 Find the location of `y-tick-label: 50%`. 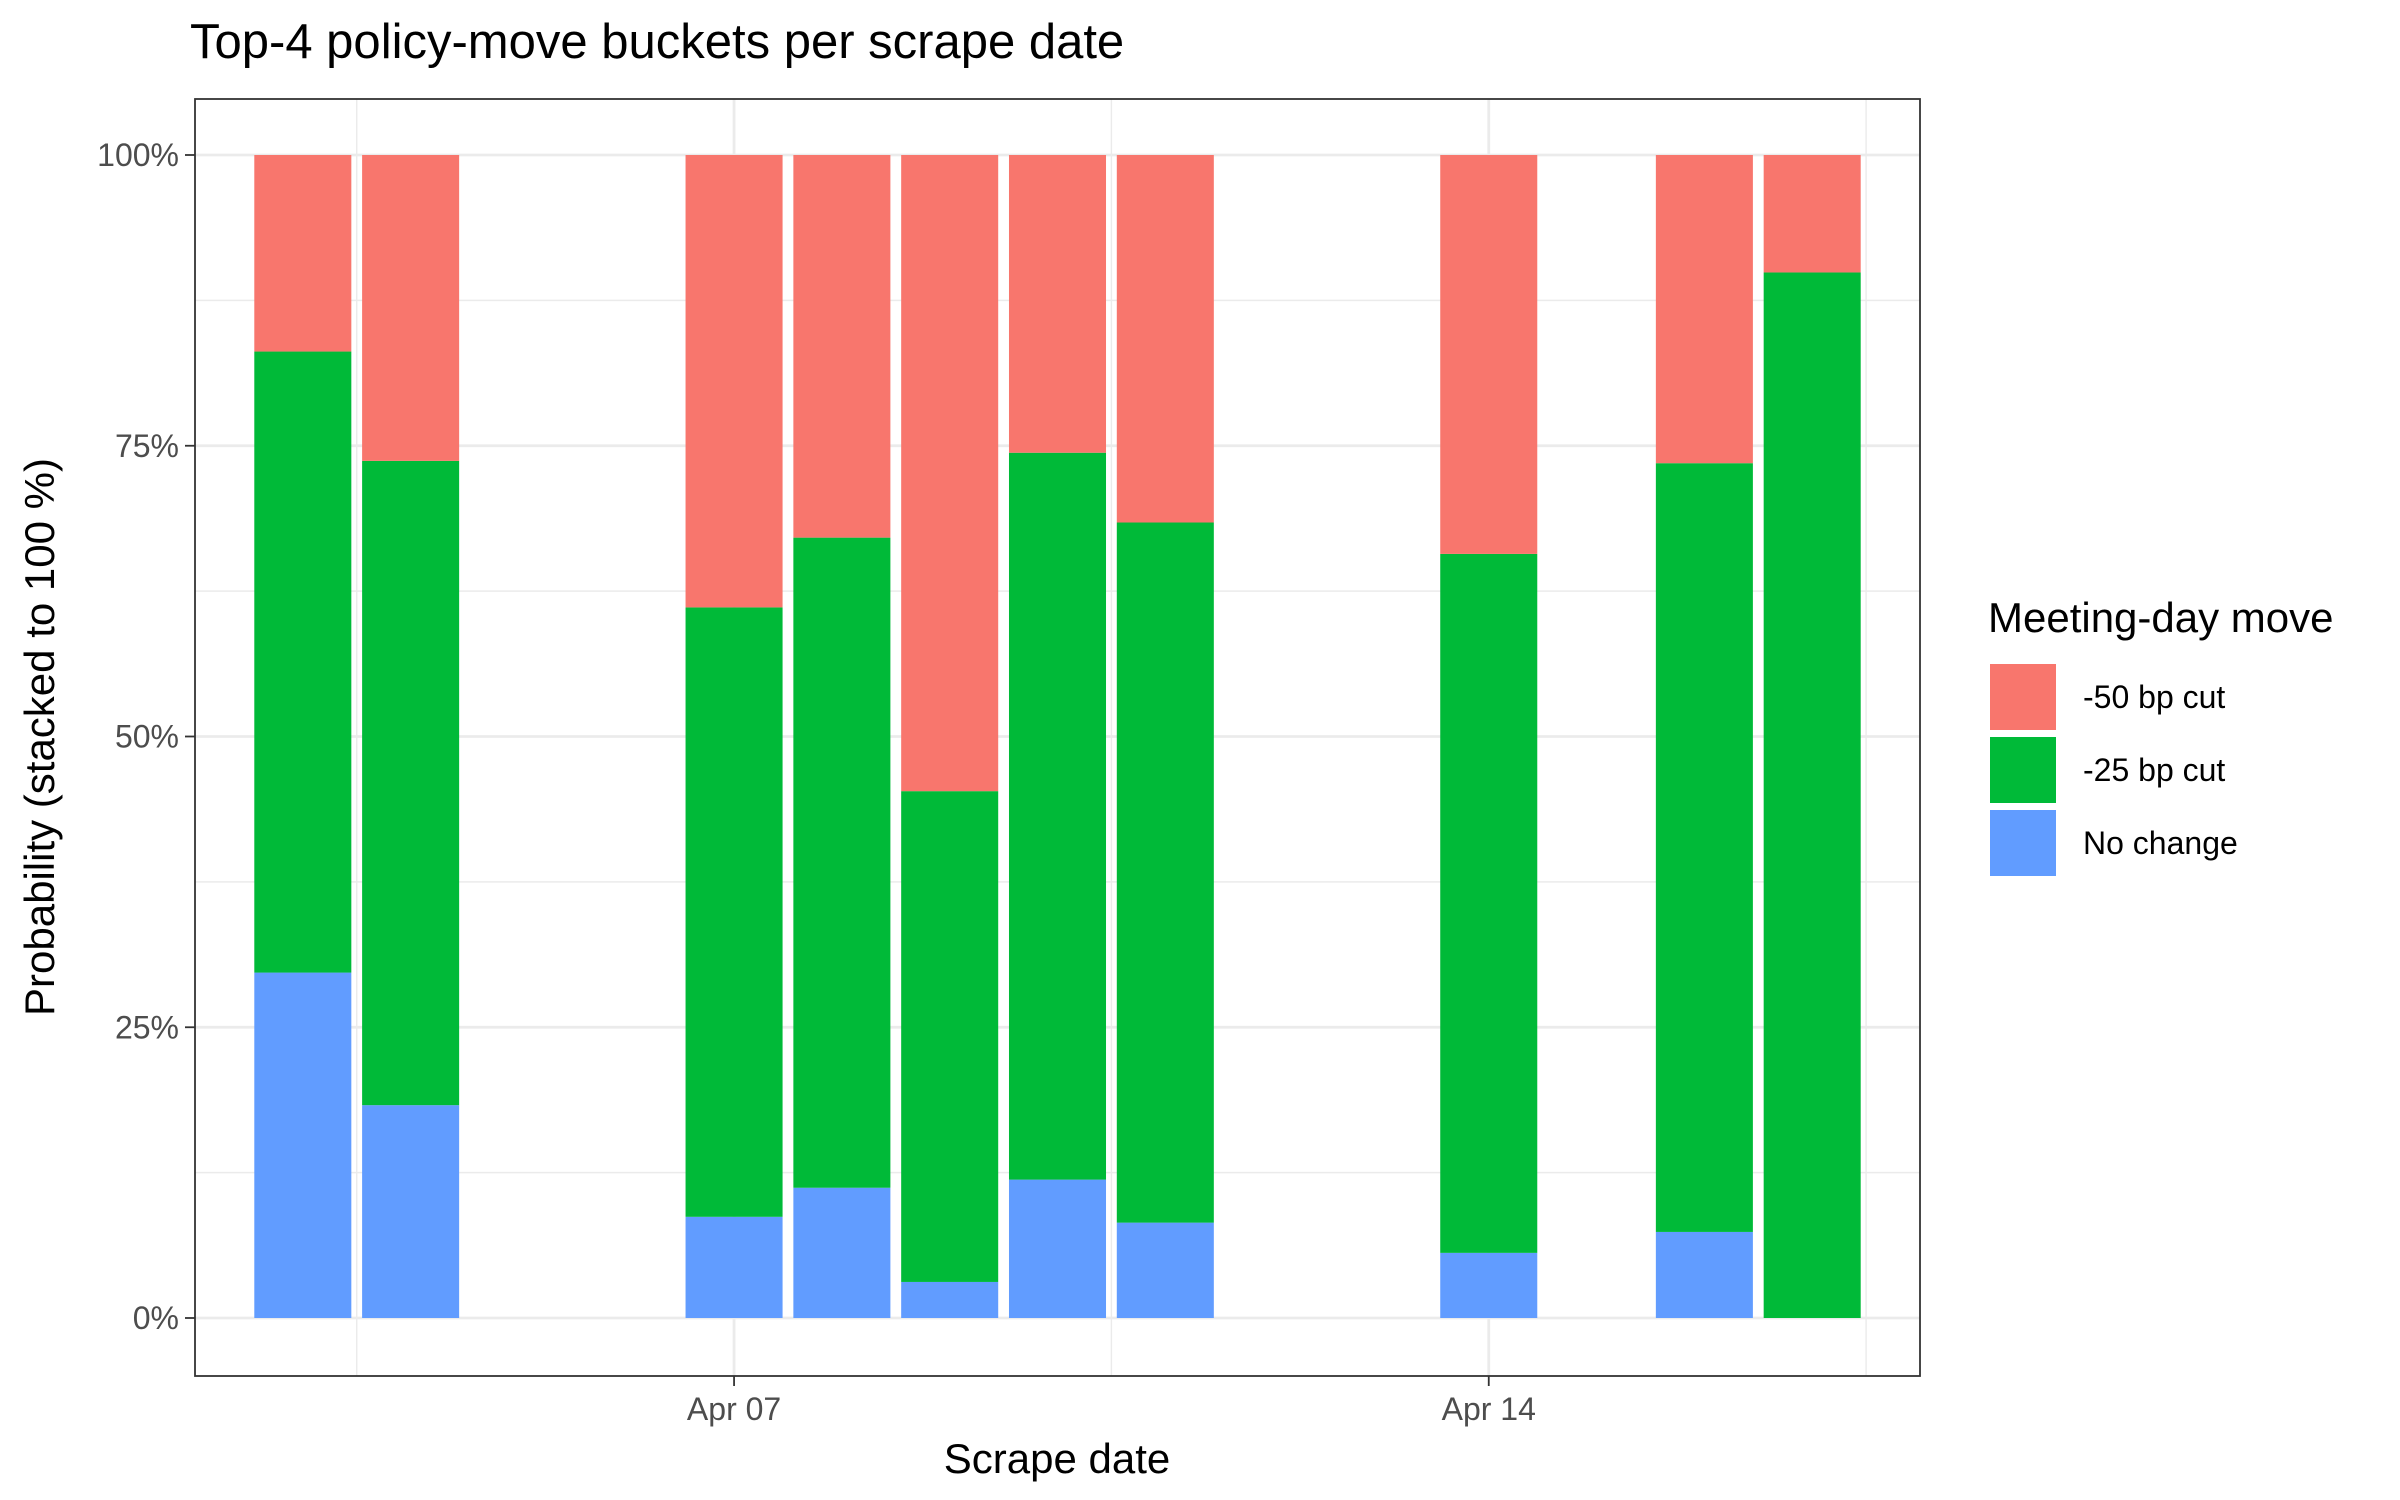

y-tick-label: 50% is located at coordinates (147, 737).